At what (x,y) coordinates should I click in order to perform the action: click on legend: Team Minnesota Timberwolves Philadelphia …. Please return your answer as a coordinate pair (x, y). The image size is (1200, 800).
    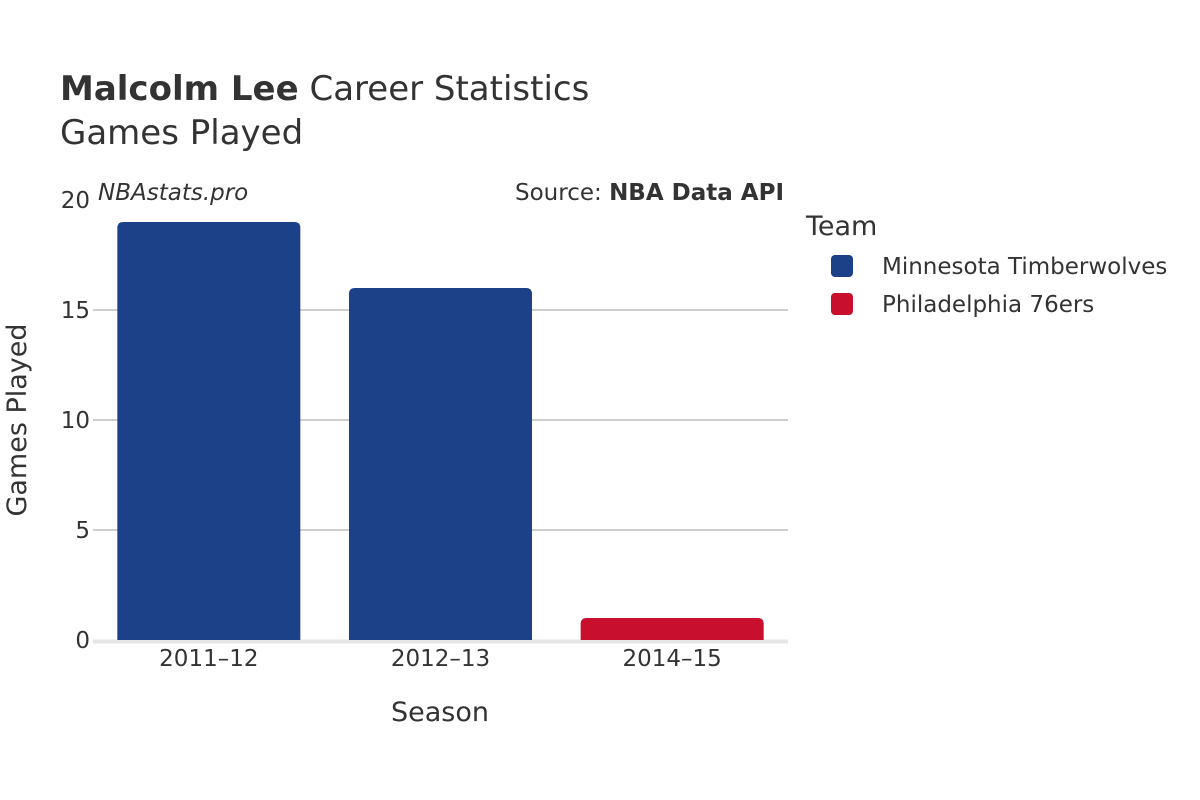
    Looking at the image, I should click on (986, 264).